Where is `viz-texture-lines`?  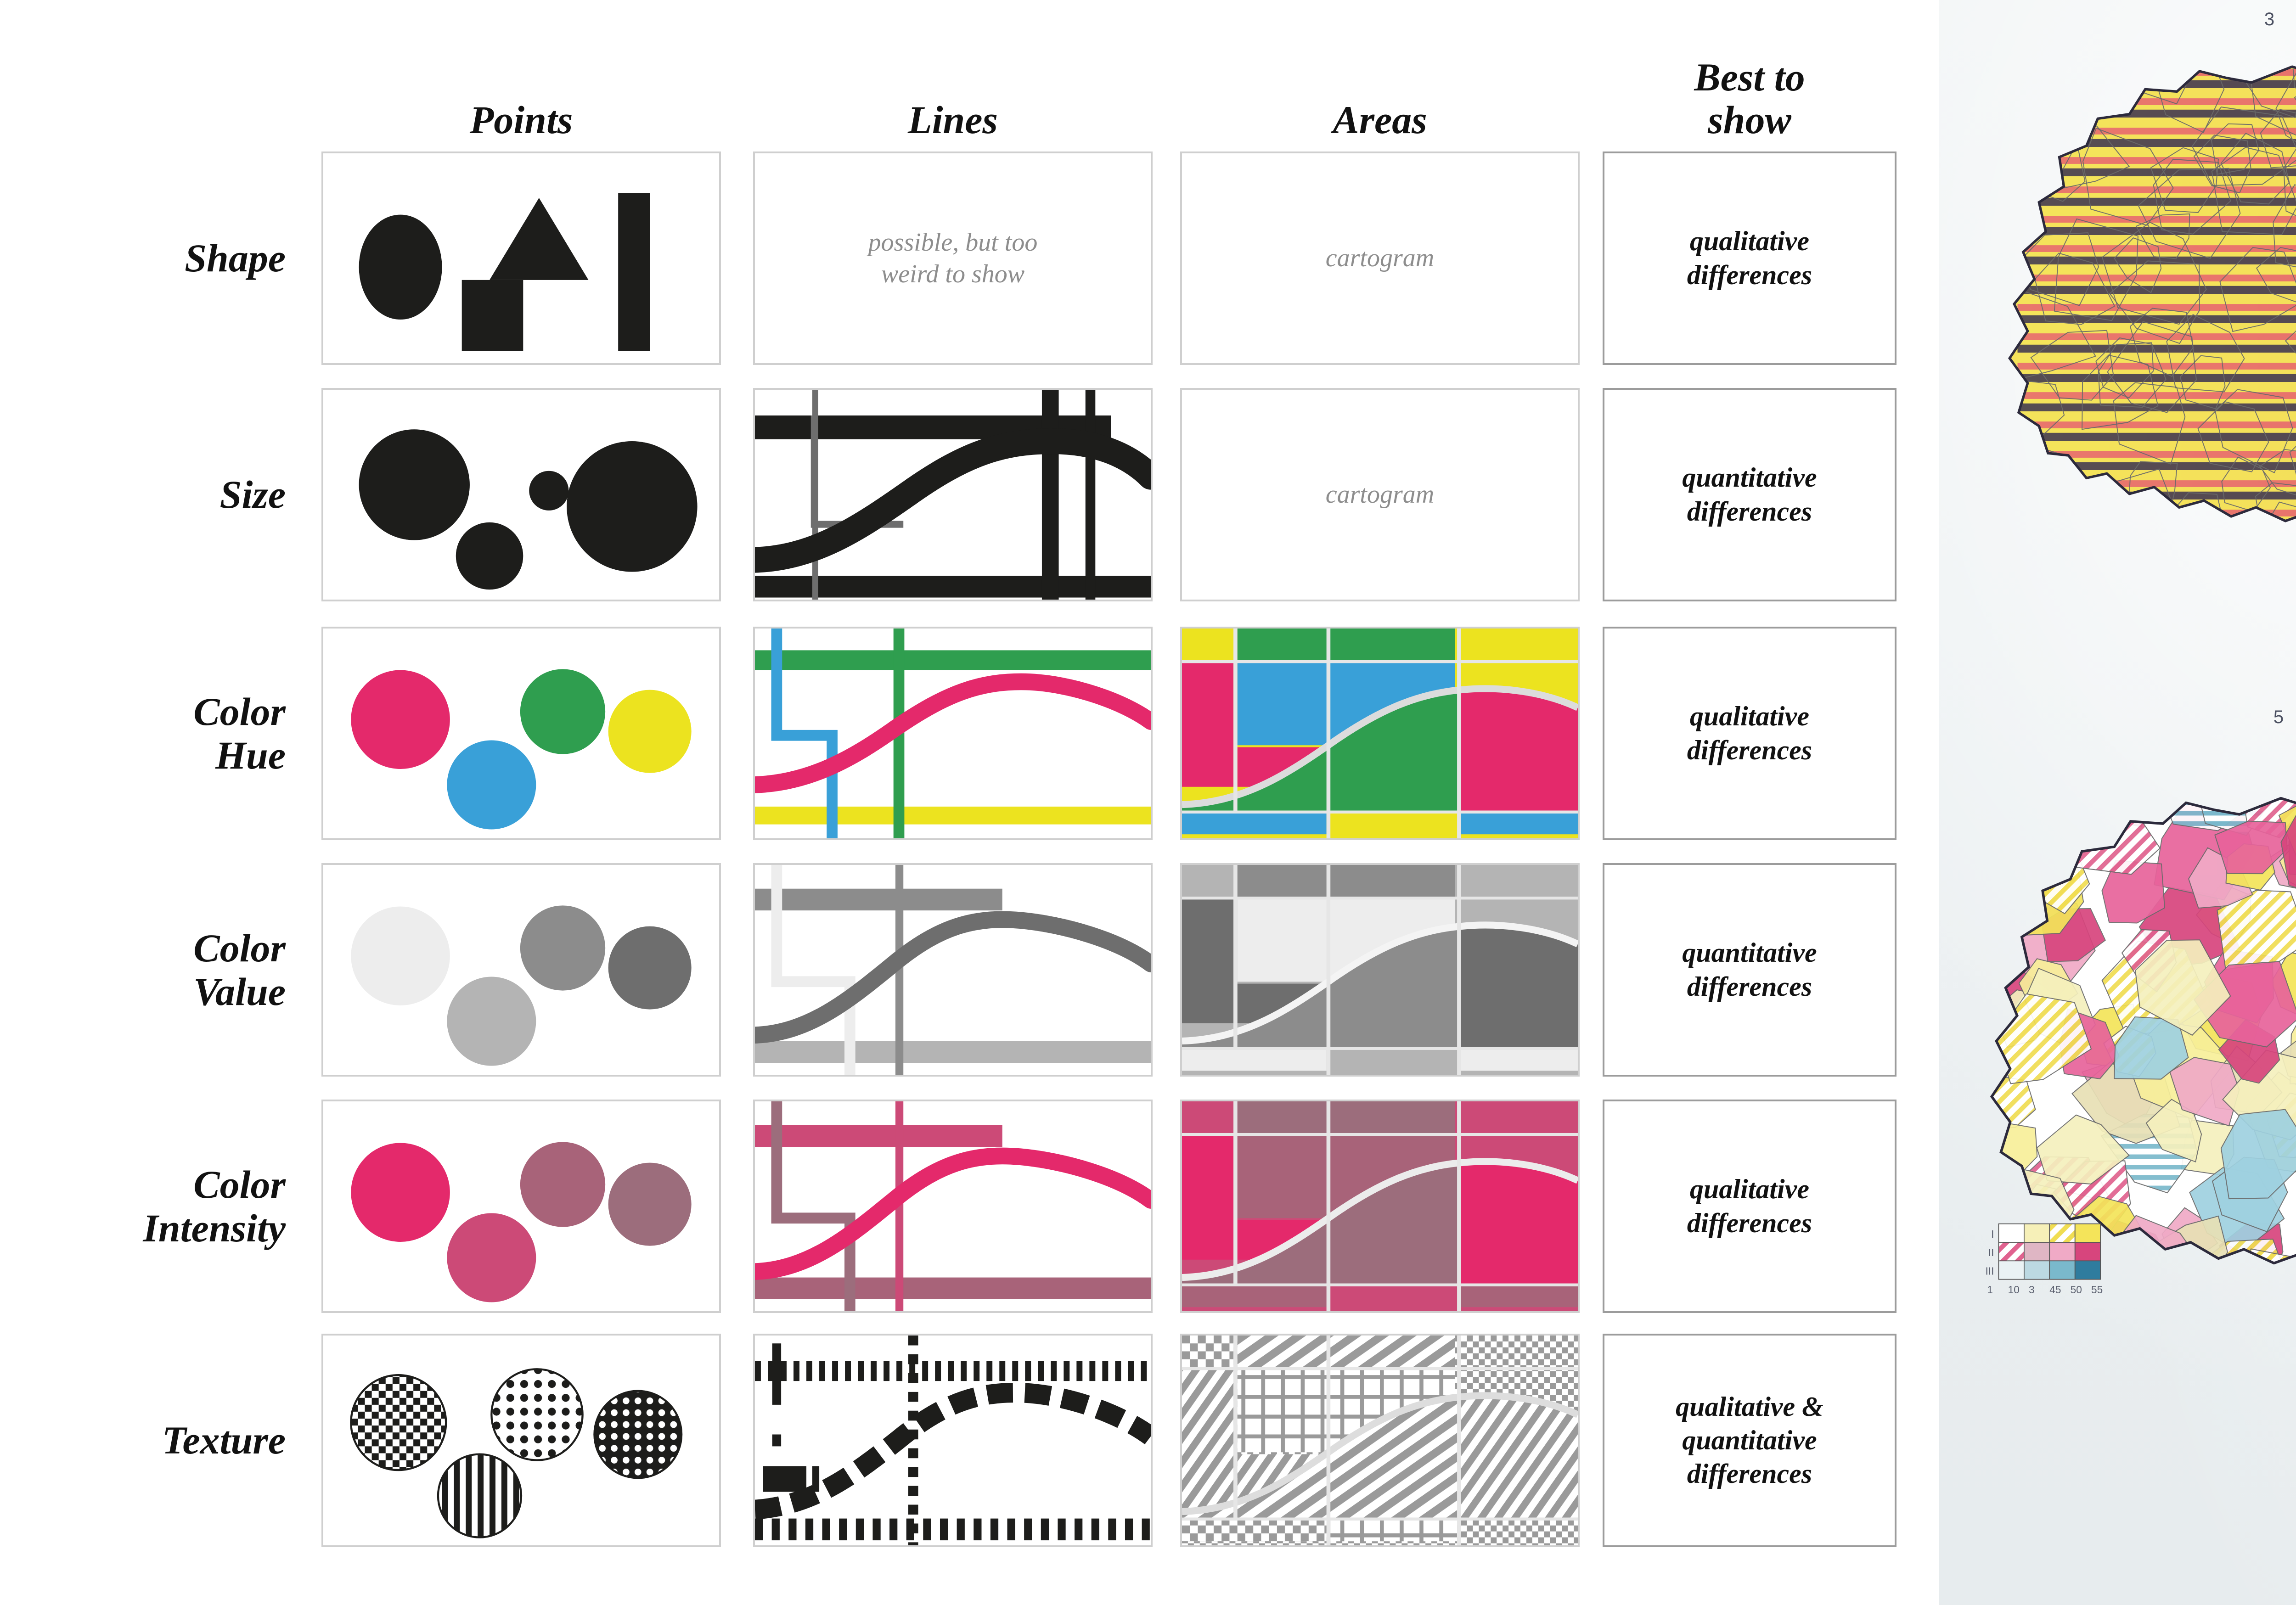 viz-texture-lines is located at coordinates (953, 1440).